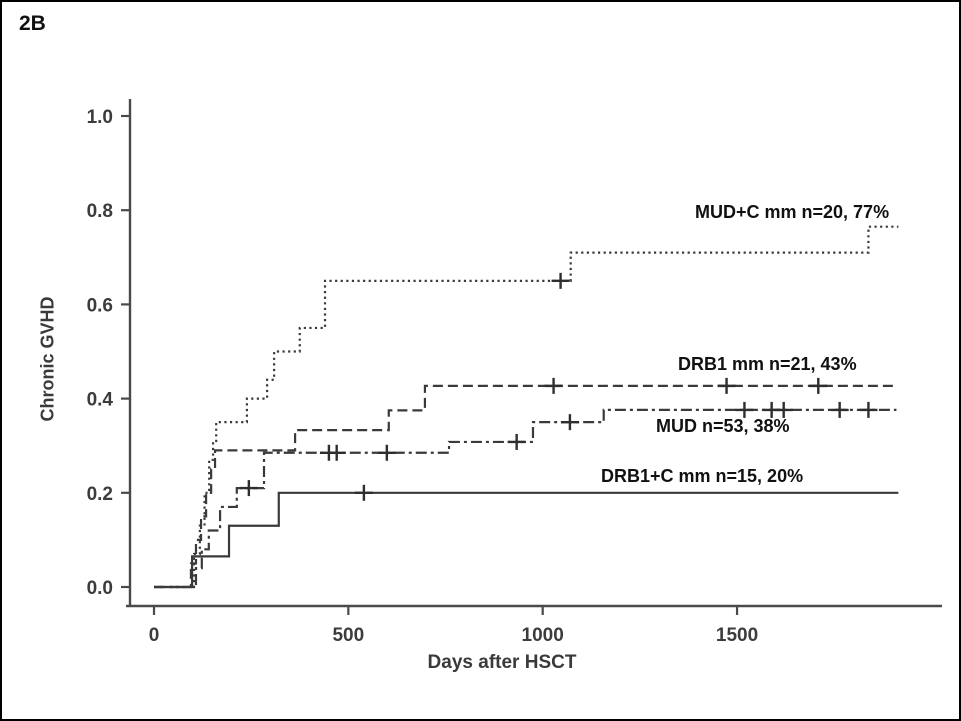 The height and width of the screenshot is (721, 961). What do you see at coordinates (154, 635) in the screenshot?
I see `x-tick-label: 0` at bounding box center [154, 635].